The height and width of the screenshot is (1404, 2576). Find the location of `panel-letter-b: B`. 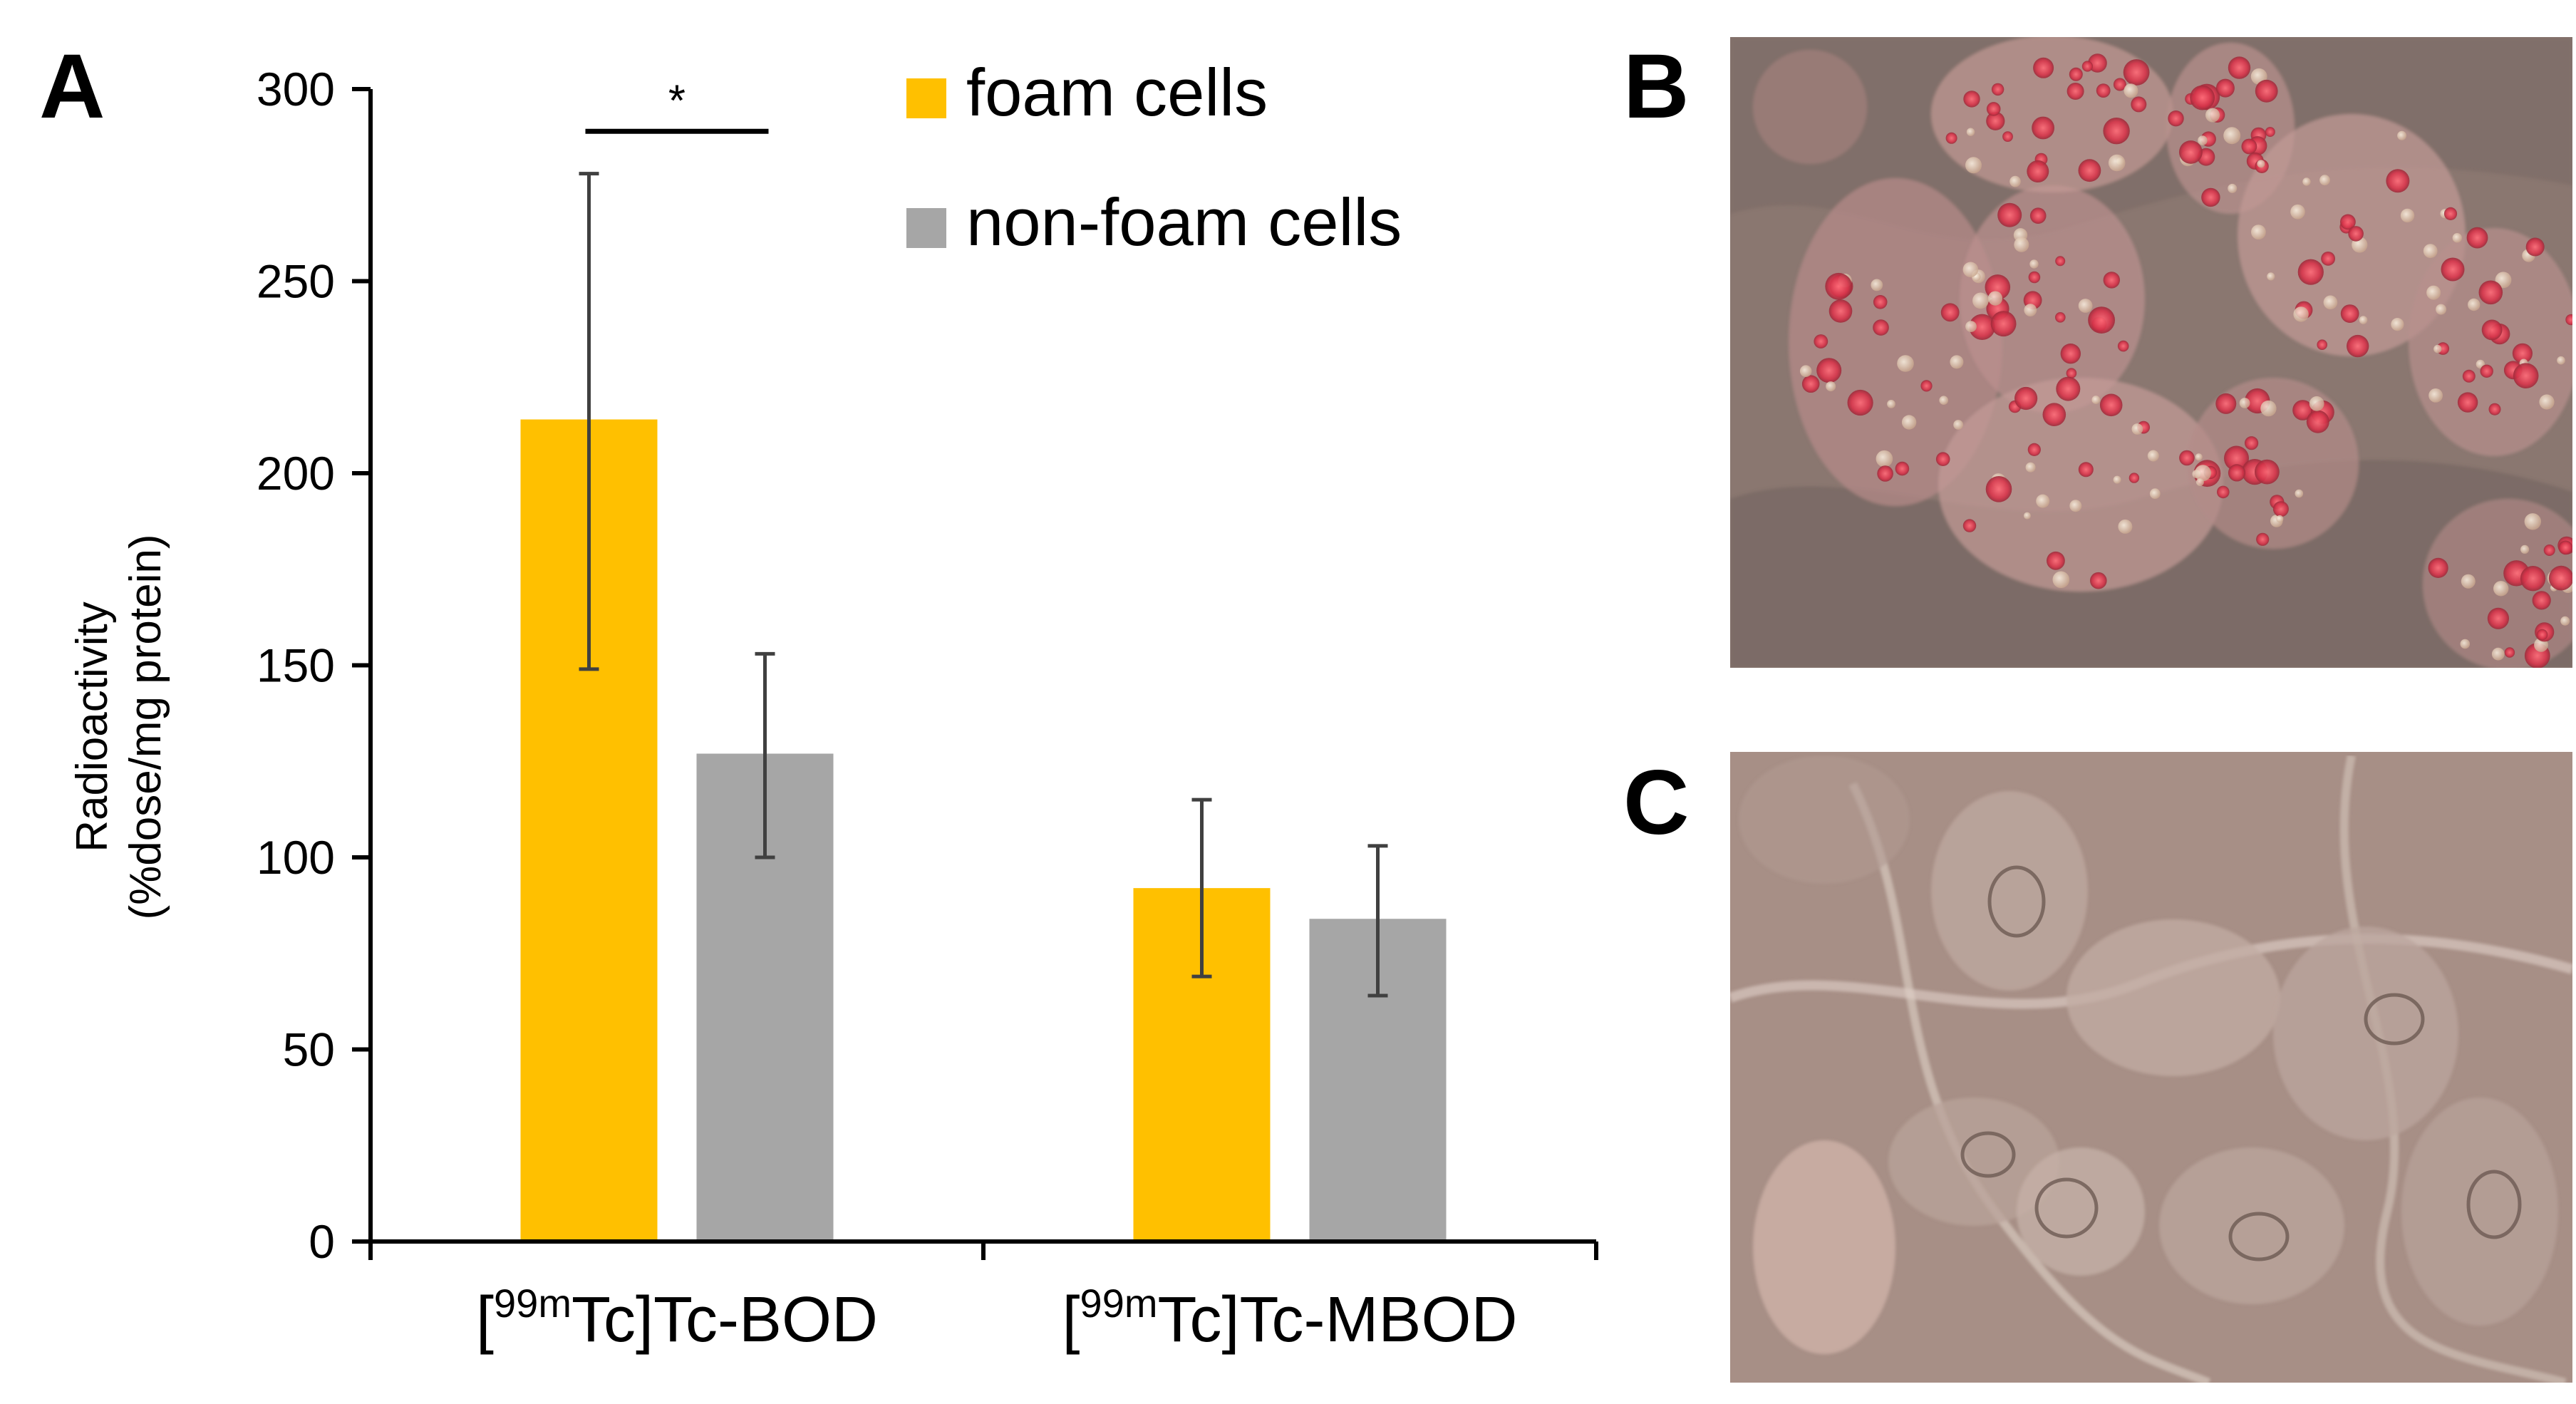

panel-letter-b: B is located at coordinates (1656, 87).